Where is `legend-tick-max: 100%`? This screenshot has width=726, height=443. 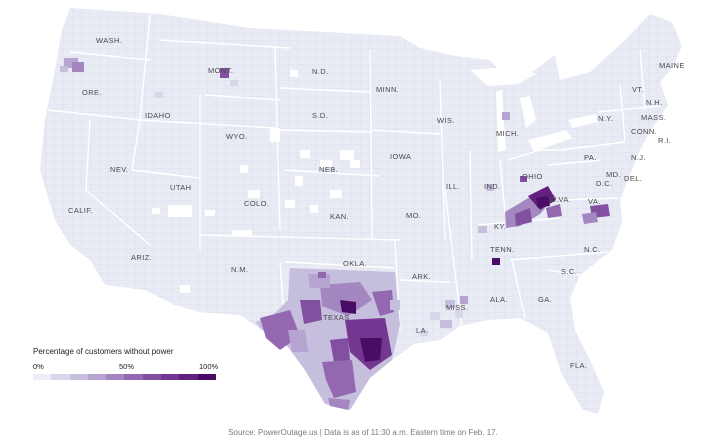
legend-tick-max: 100% is located at coordinates (209, 366).